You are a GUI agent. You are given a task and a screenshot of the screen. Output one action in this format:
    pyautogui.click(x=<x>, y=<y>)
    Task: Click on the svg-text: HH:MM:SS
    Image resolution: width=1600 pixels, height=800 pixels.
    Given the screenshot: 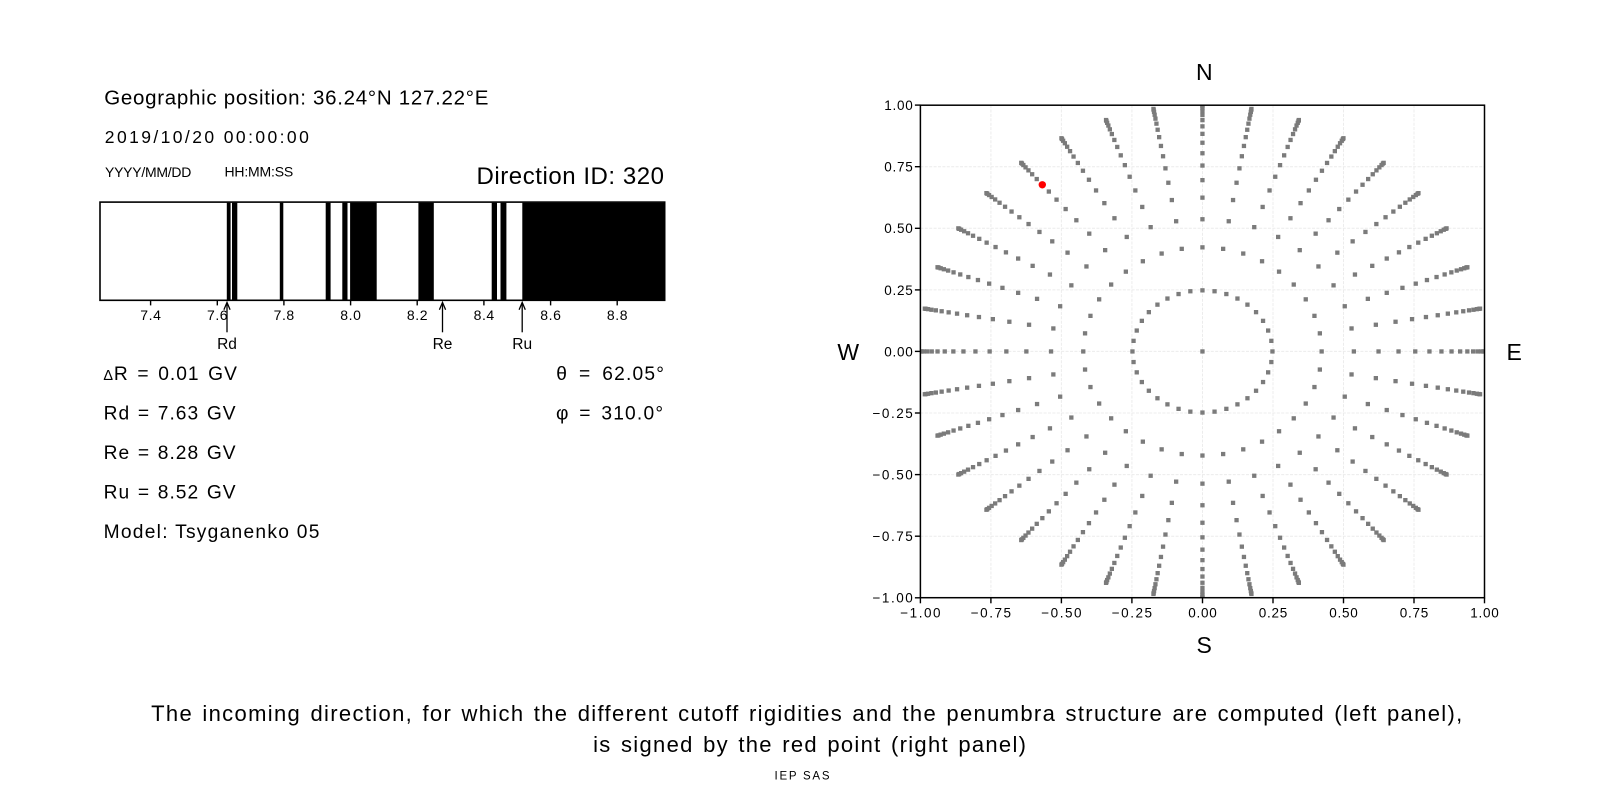 What is the action you would take?
    pyautogui.click(x=259, y=171)
    